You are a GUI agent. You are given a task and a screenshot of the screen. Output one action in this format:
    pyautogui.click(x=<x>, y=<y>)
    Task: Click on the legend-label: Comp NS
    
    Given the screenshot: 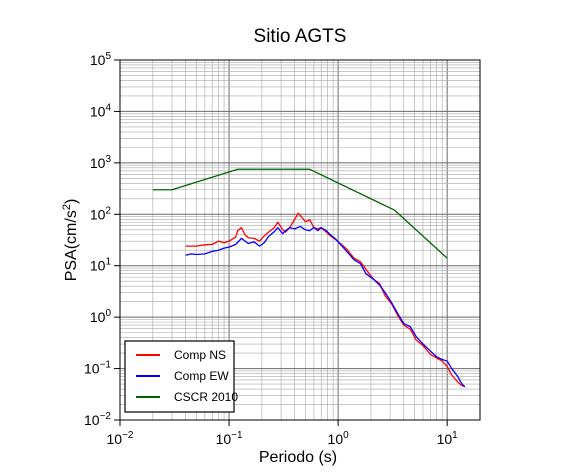 What is the action you would take?
    pyautogui.click(x=200, y=355)
    